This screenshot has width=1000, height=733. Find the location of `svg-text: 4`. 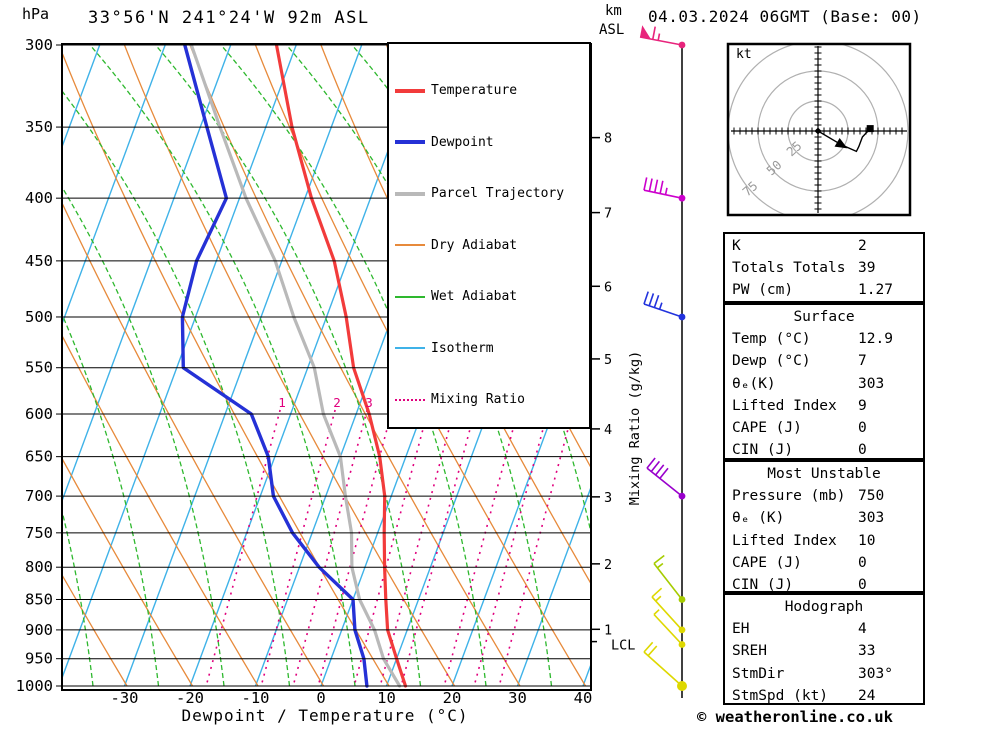

svg-text: 4 is located at coordinates (608, 430).